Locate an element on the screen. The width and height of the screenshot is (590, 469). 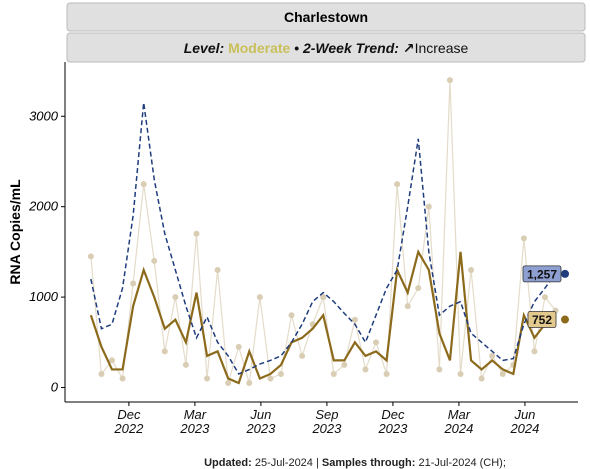
y-tick-label: 0 is located at coordinates (55, 387).